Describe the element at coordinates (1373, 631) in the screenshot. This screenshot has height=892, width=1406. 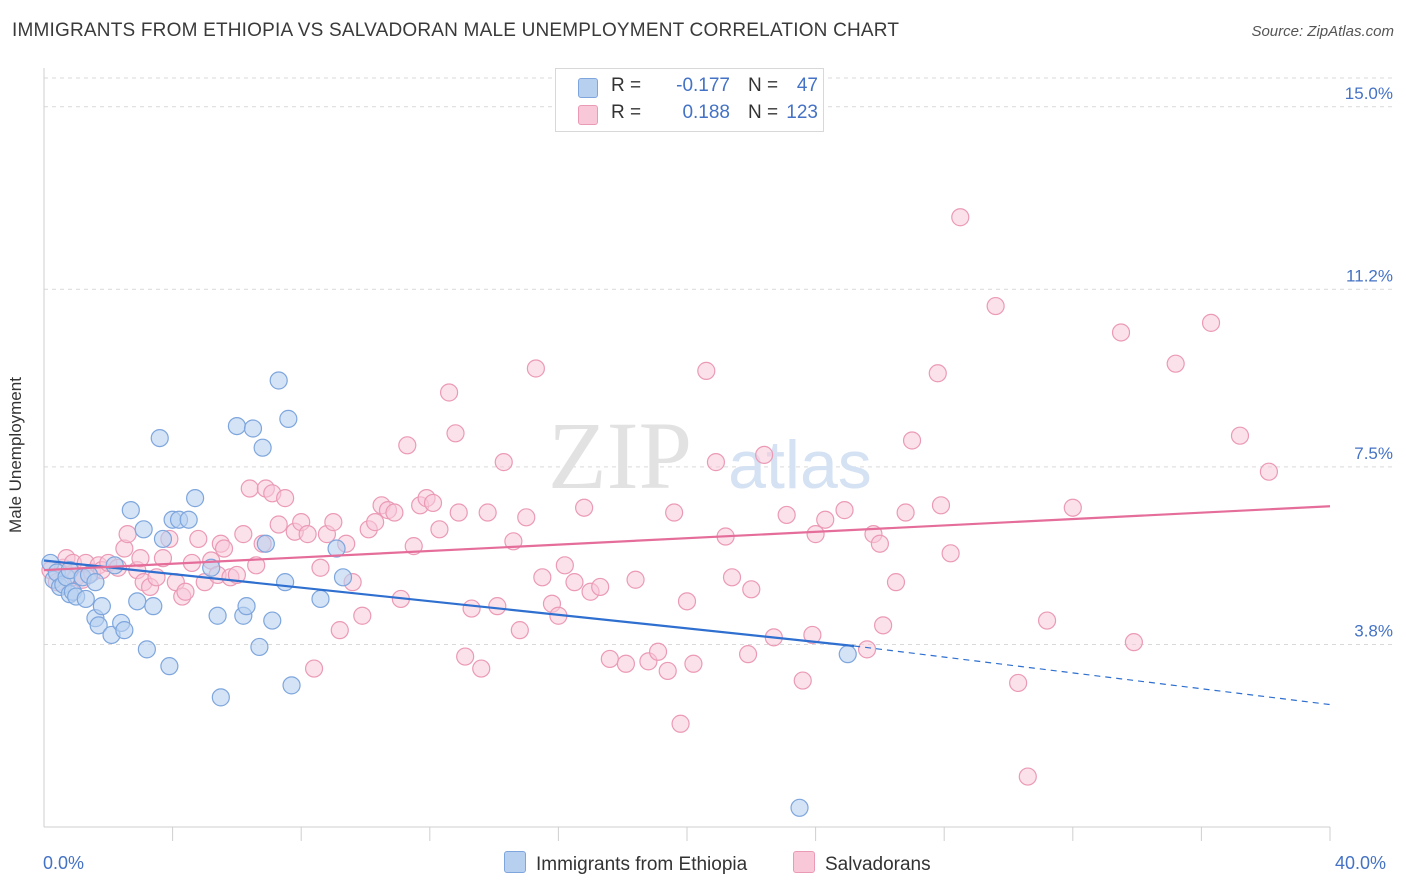
I see `y-tick-label: 3.8%` at that location.